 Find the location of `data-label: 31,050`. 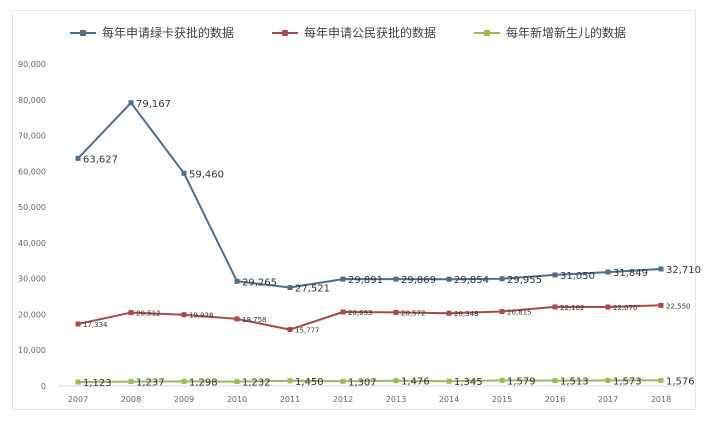

data-label: 31,050 is located at coordinates (577, 276).